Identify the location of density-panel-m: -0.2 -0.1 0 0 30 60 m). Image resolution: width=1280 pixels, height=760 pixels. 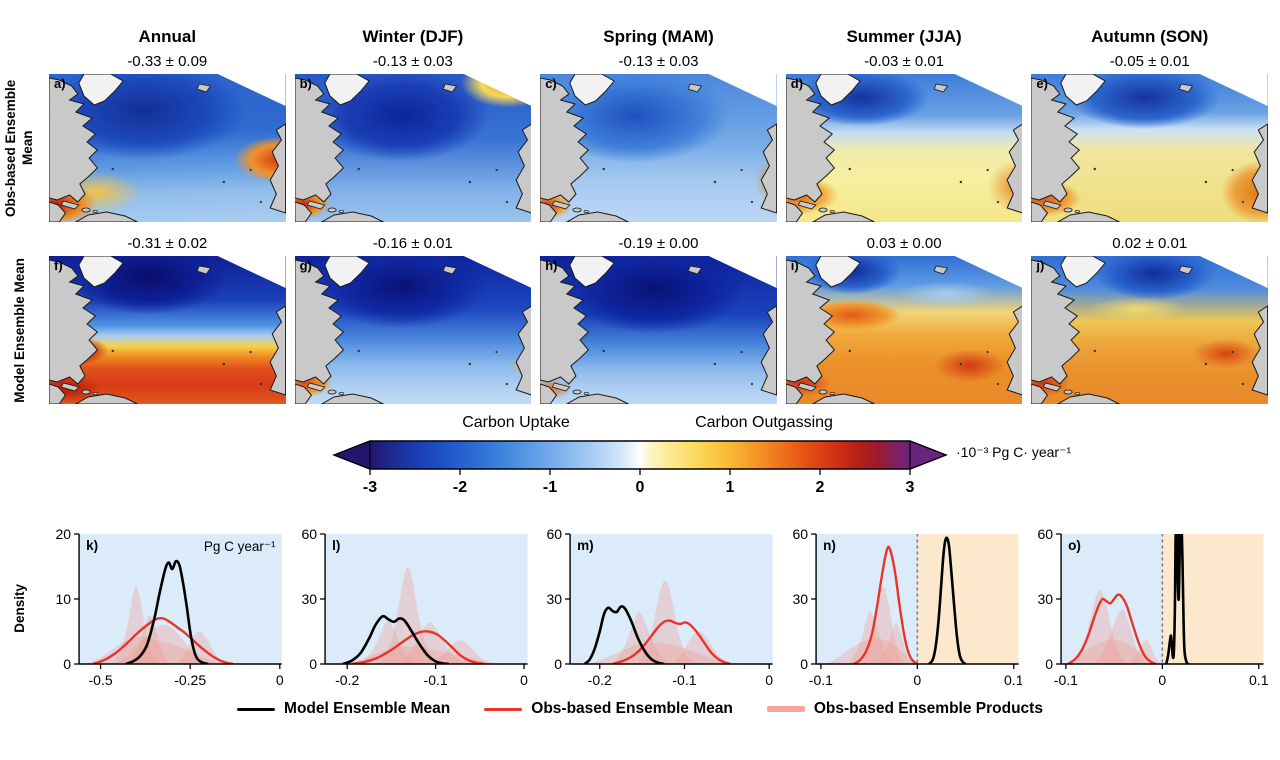
(660, 607).